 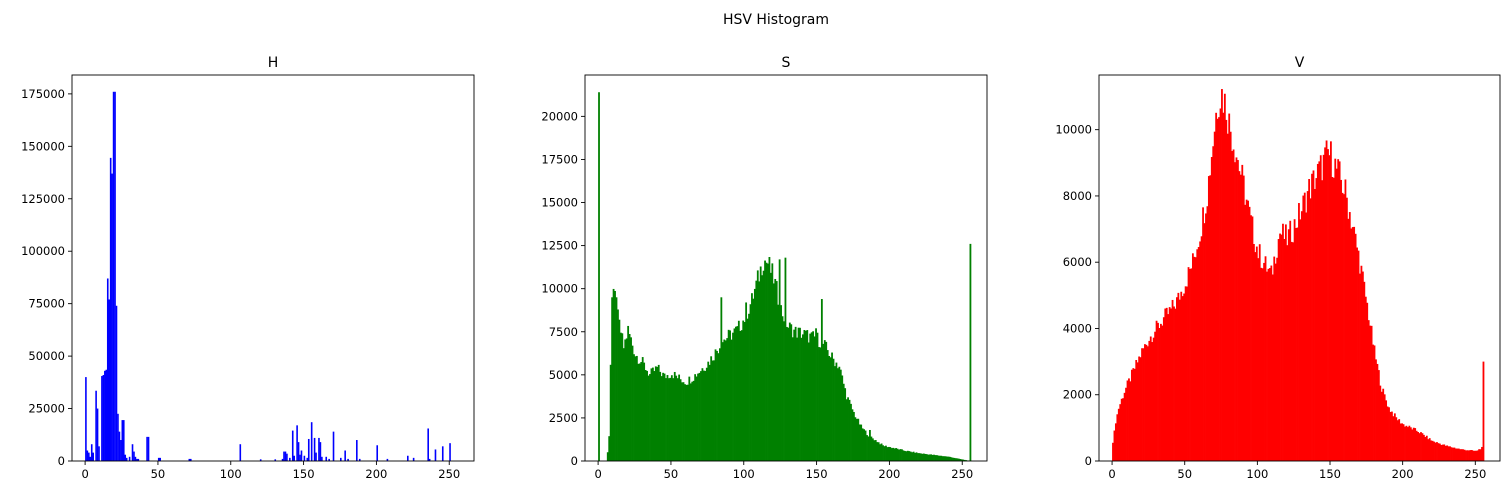 I want to click on figure-suptitle: HSV Histogram, so click(x=776, y=20).